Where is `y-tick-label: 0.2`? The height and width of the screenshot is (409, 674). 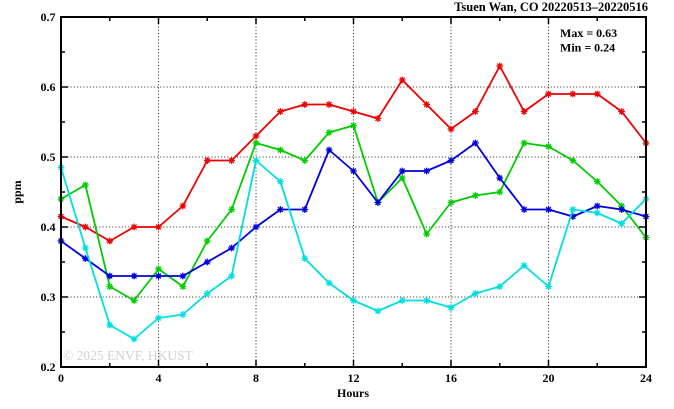 y-tick-label: 0.2 is located at coordinates (48, 367).